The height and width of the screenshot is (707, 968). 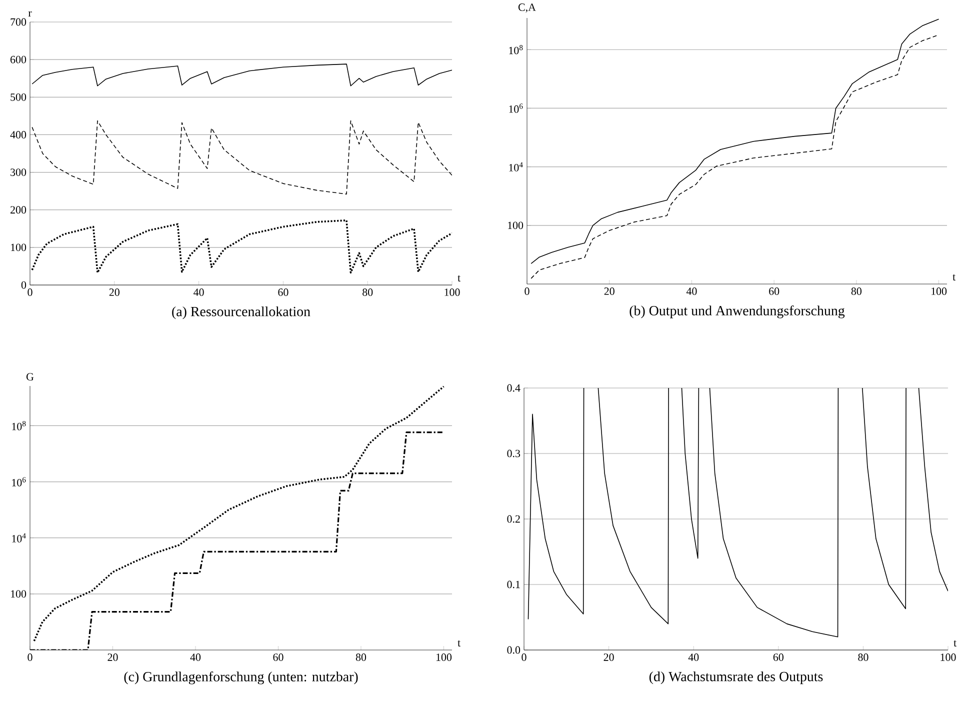 I want to click on y-tick-label: 700, so click(x=18, y=22).